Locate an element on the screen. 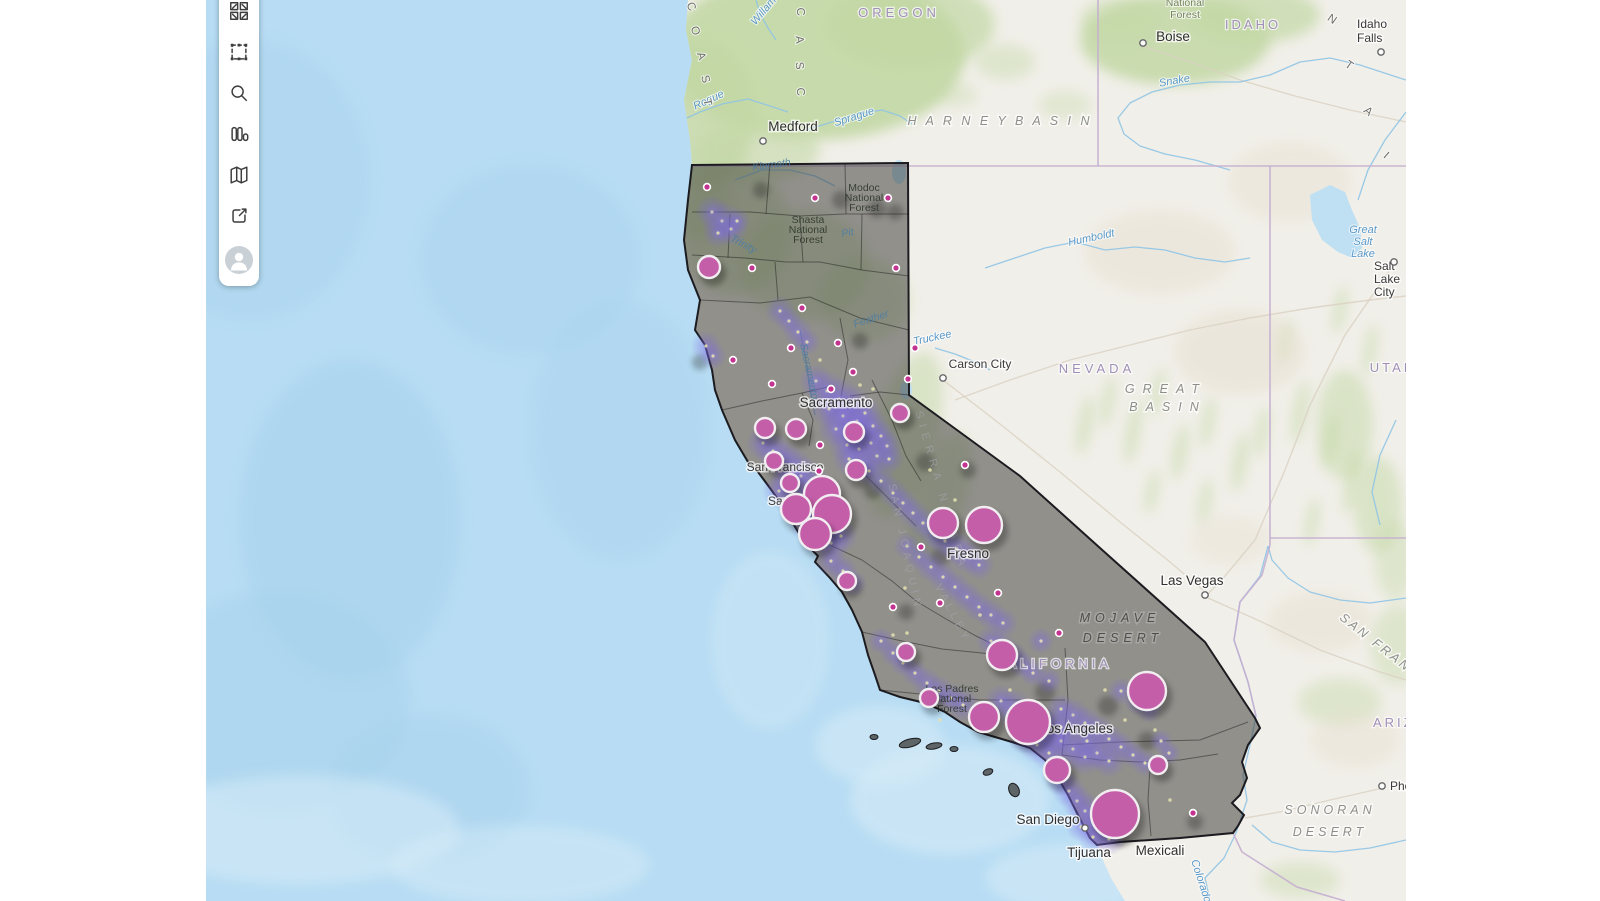 The image size is (1600, 901). map-label: BASIN is located at coordinates (1168, 407).